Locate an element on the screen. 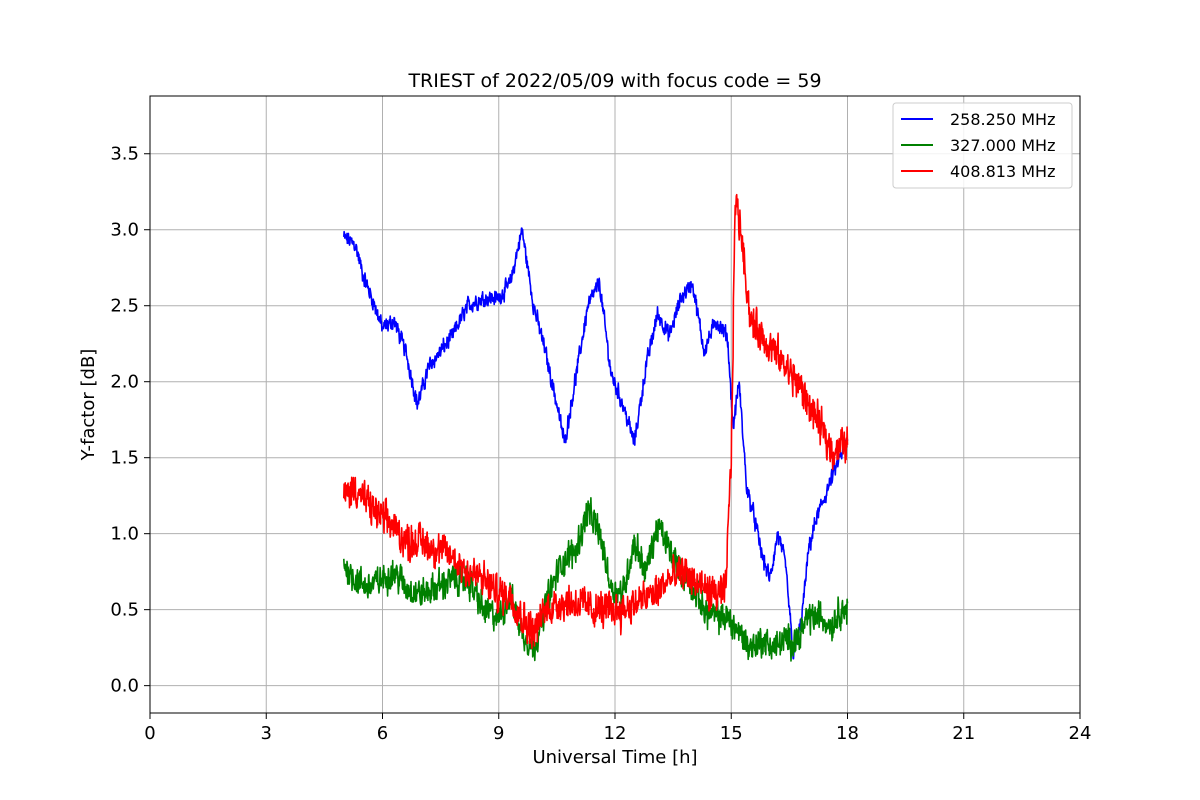  y-tick-label: 0.5 is located at coordinates (124, 610).